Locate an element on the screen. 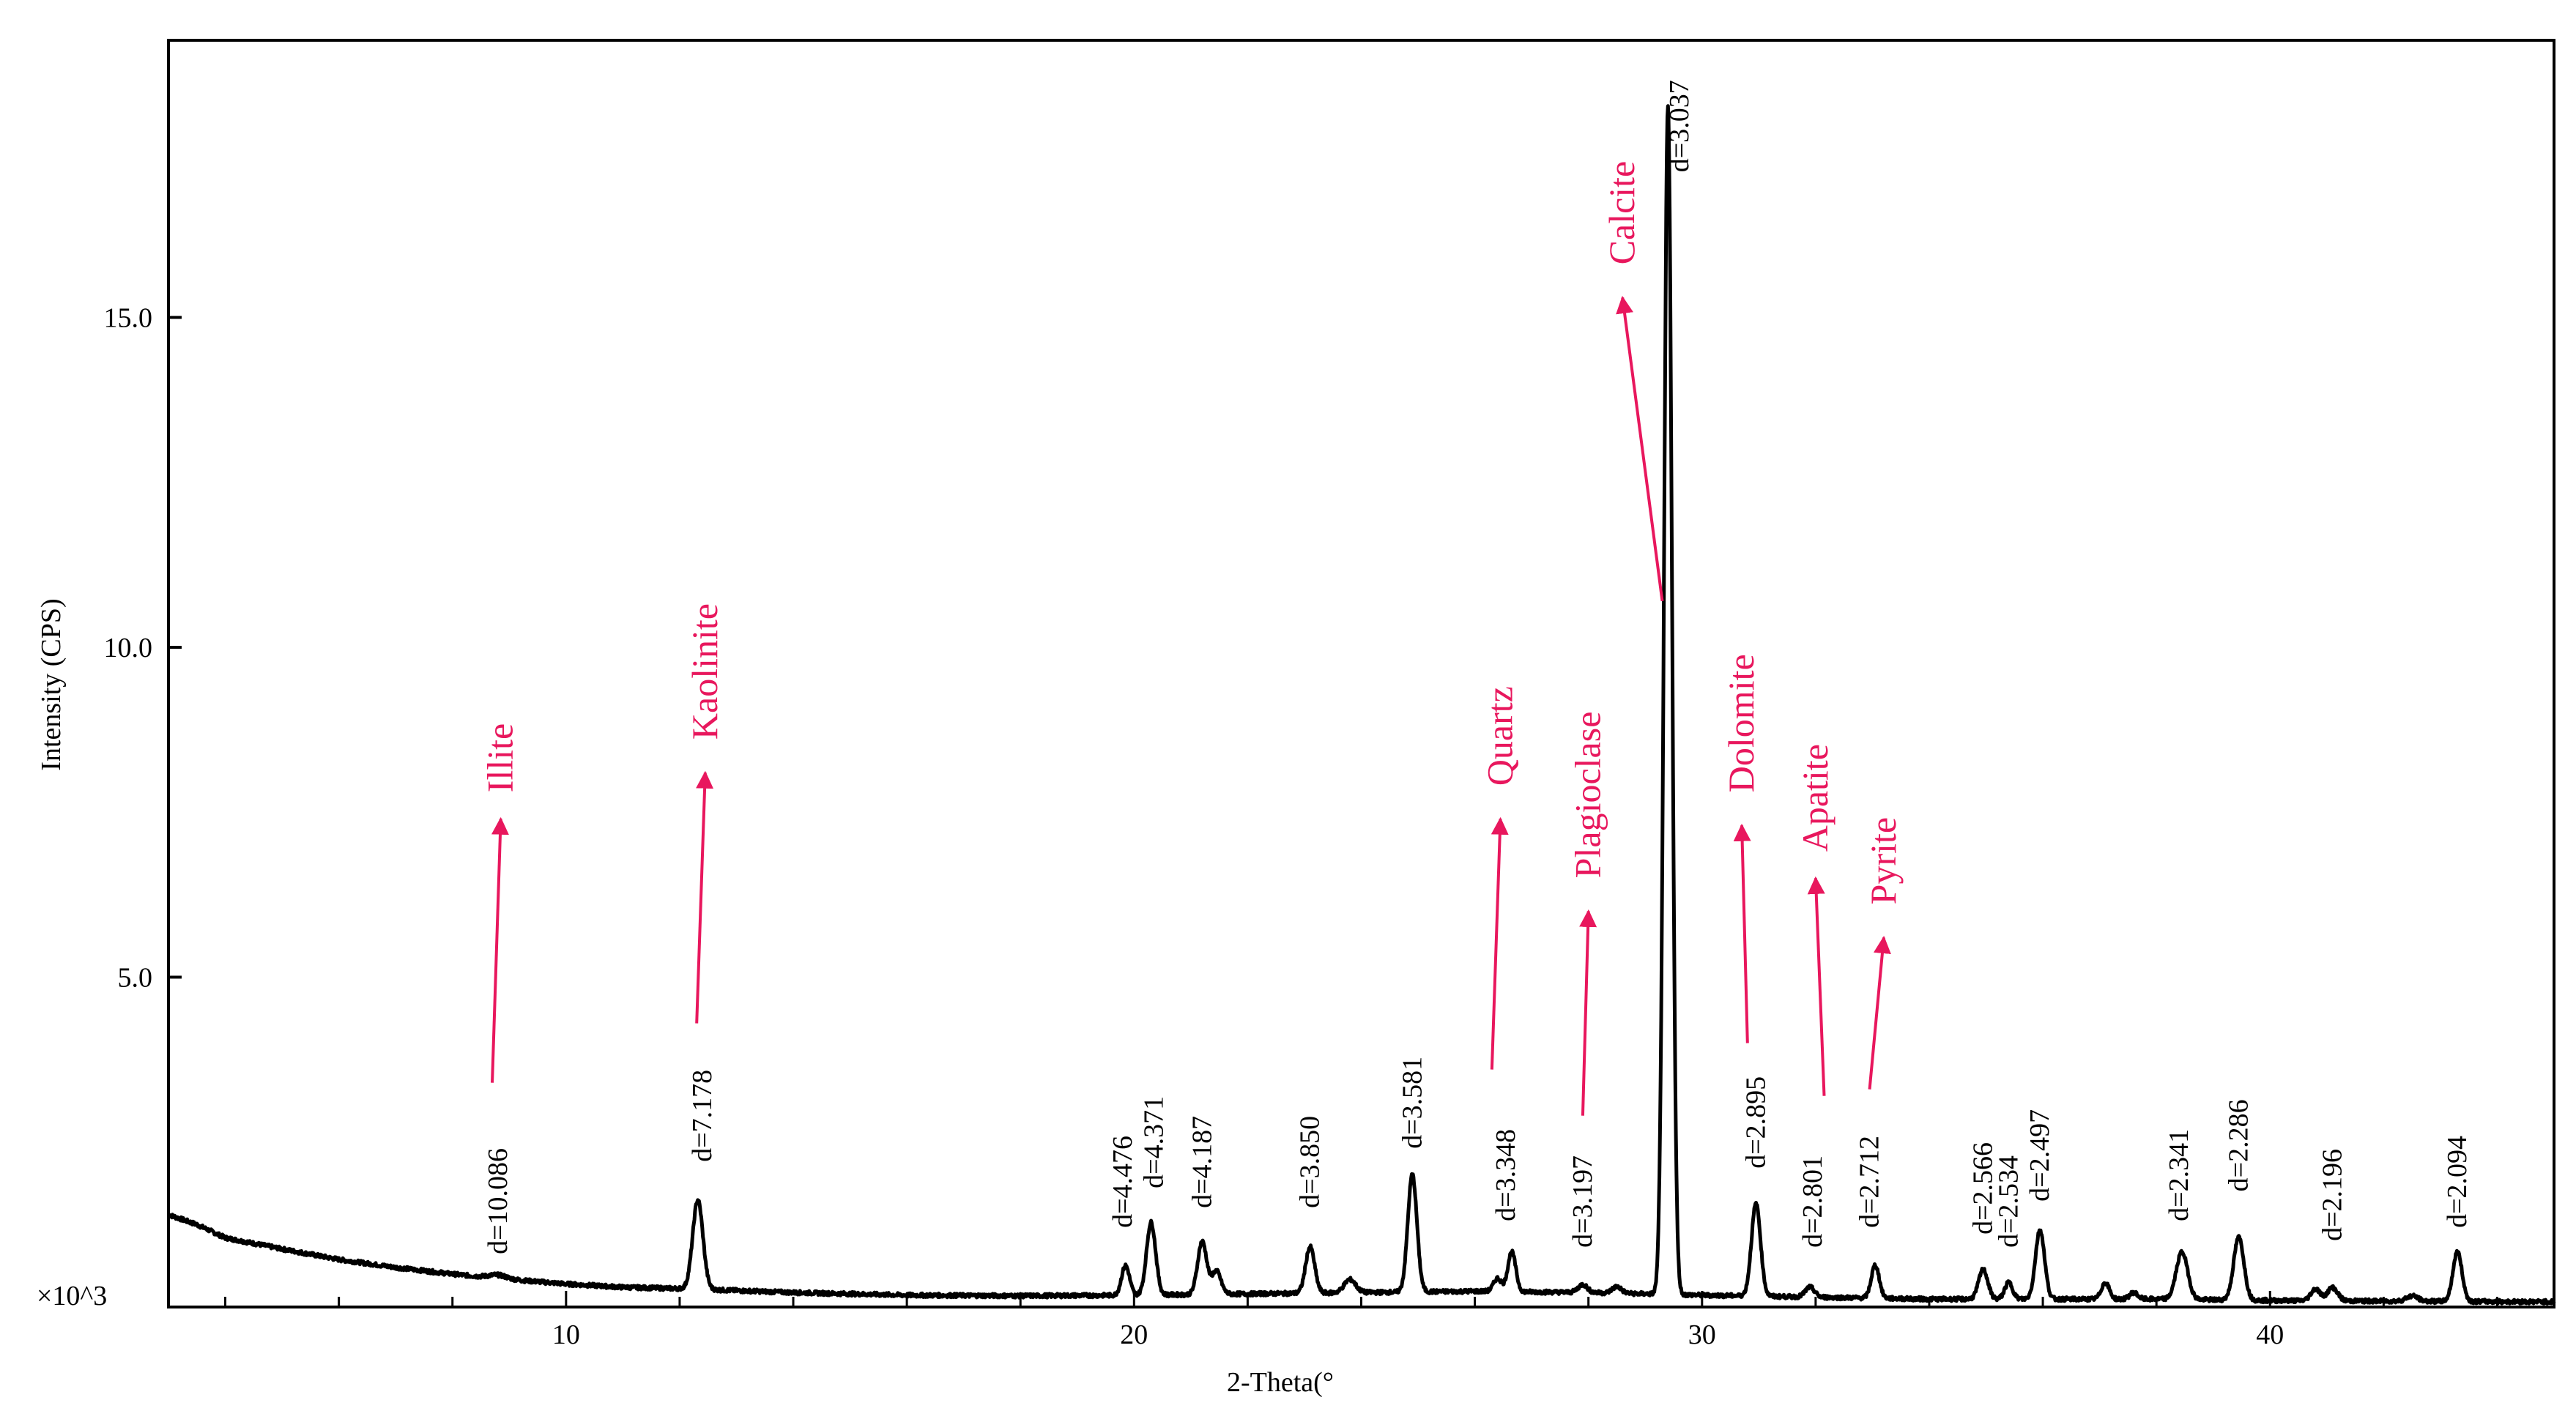  mineral-label: Plagioclase is located at coordinates (1587, 795).